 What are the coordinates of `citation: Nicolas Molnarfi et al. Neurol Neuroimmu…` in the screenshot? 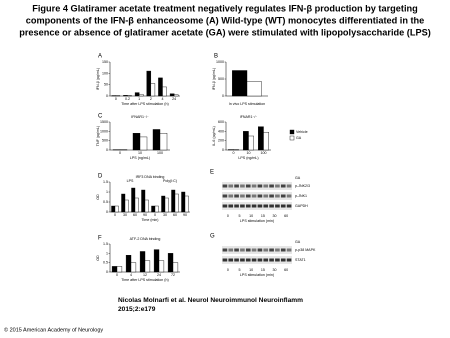 It's located at (210, 300).